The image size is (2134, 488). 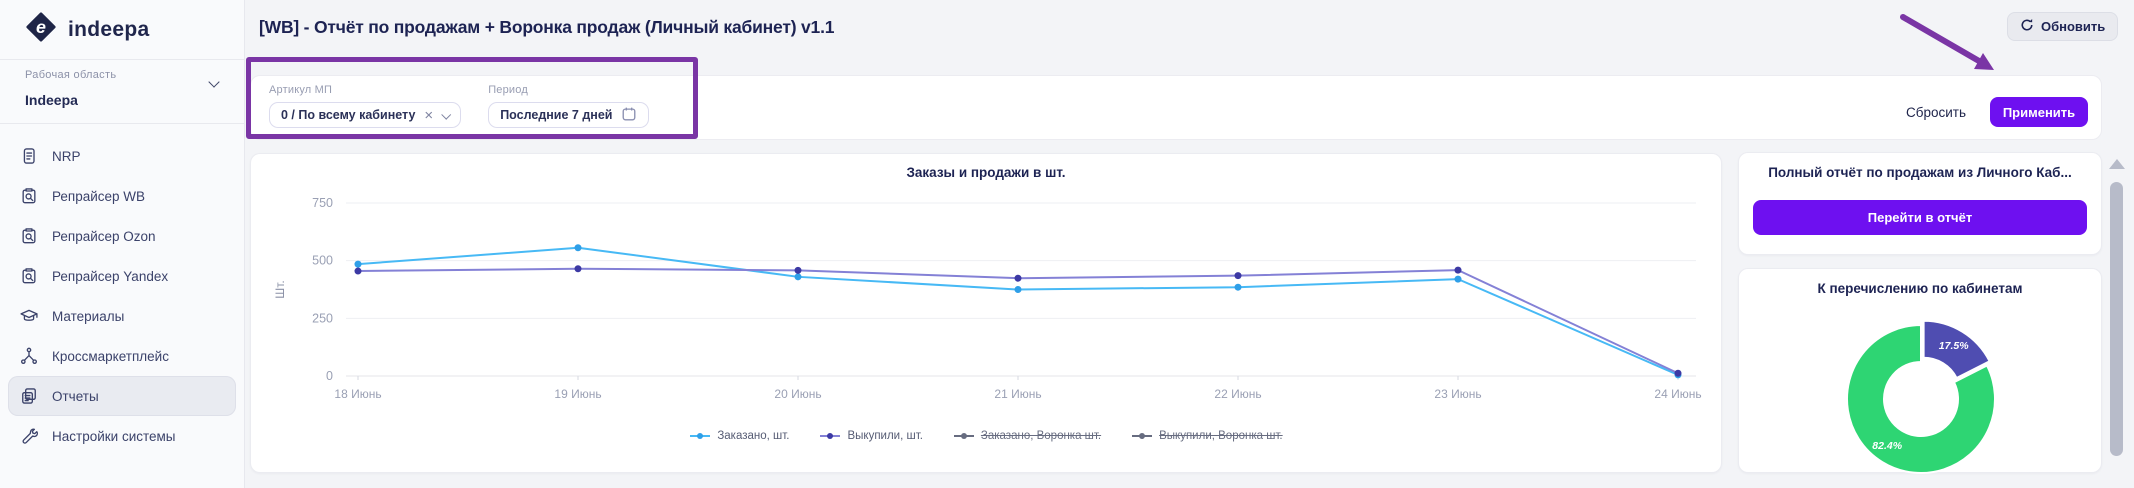 I want to click on legend-item: Выкупили, Воронка шт., so click(x=1207, y=436).